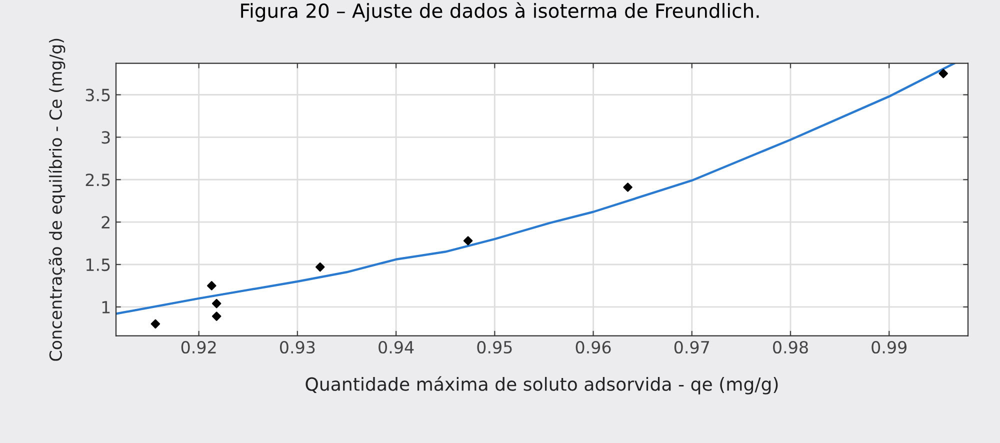 This screenshot has width=1000, height=443. I want to click on y-axis-title: Concentração de equilíbrio - Ce (mg/g), so click(57, 199).